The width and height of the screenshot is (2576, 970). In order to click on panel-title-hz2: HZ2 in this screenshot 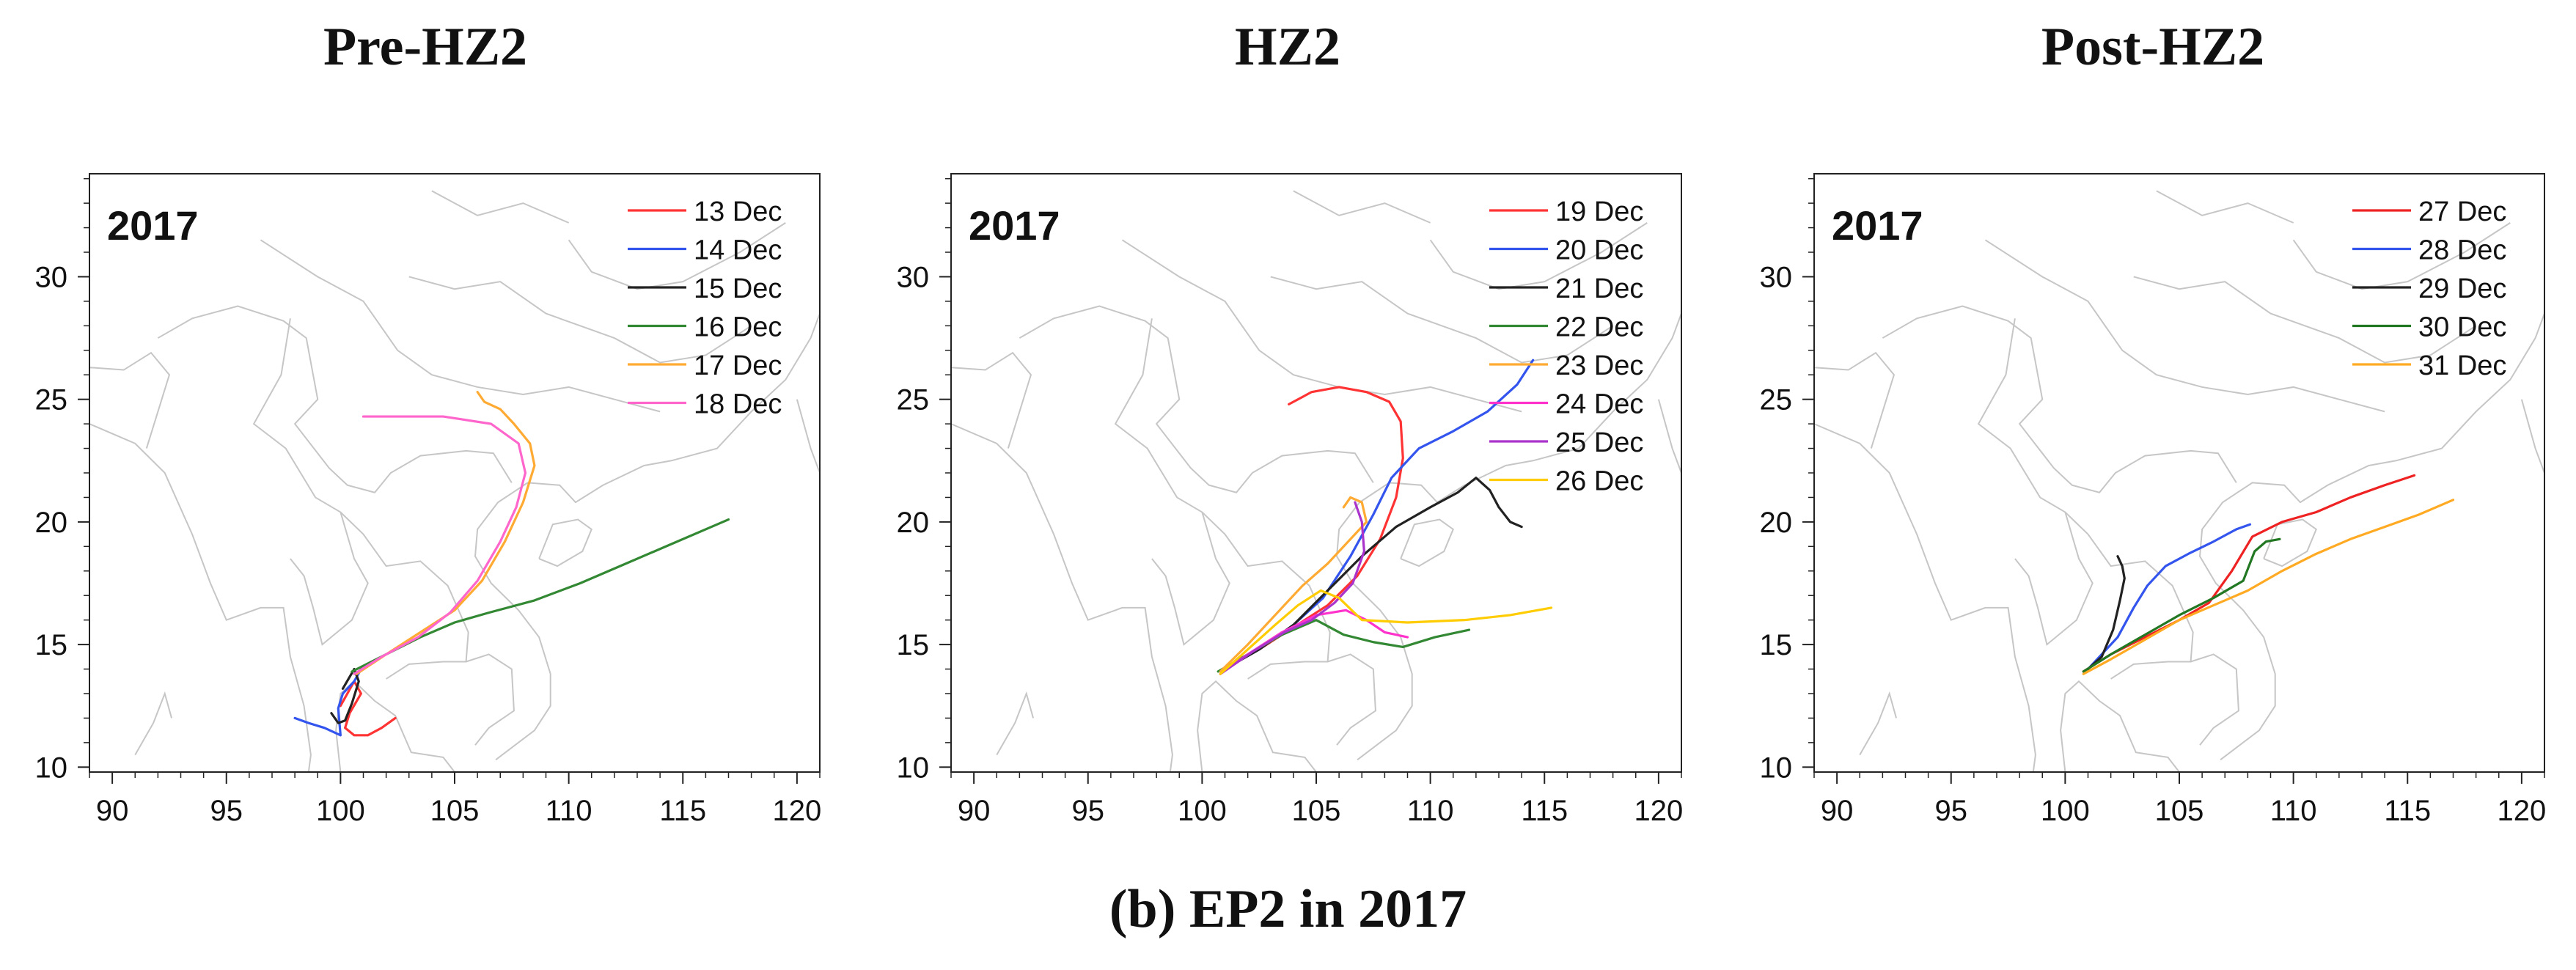, I will do `click(1287, 47)`.